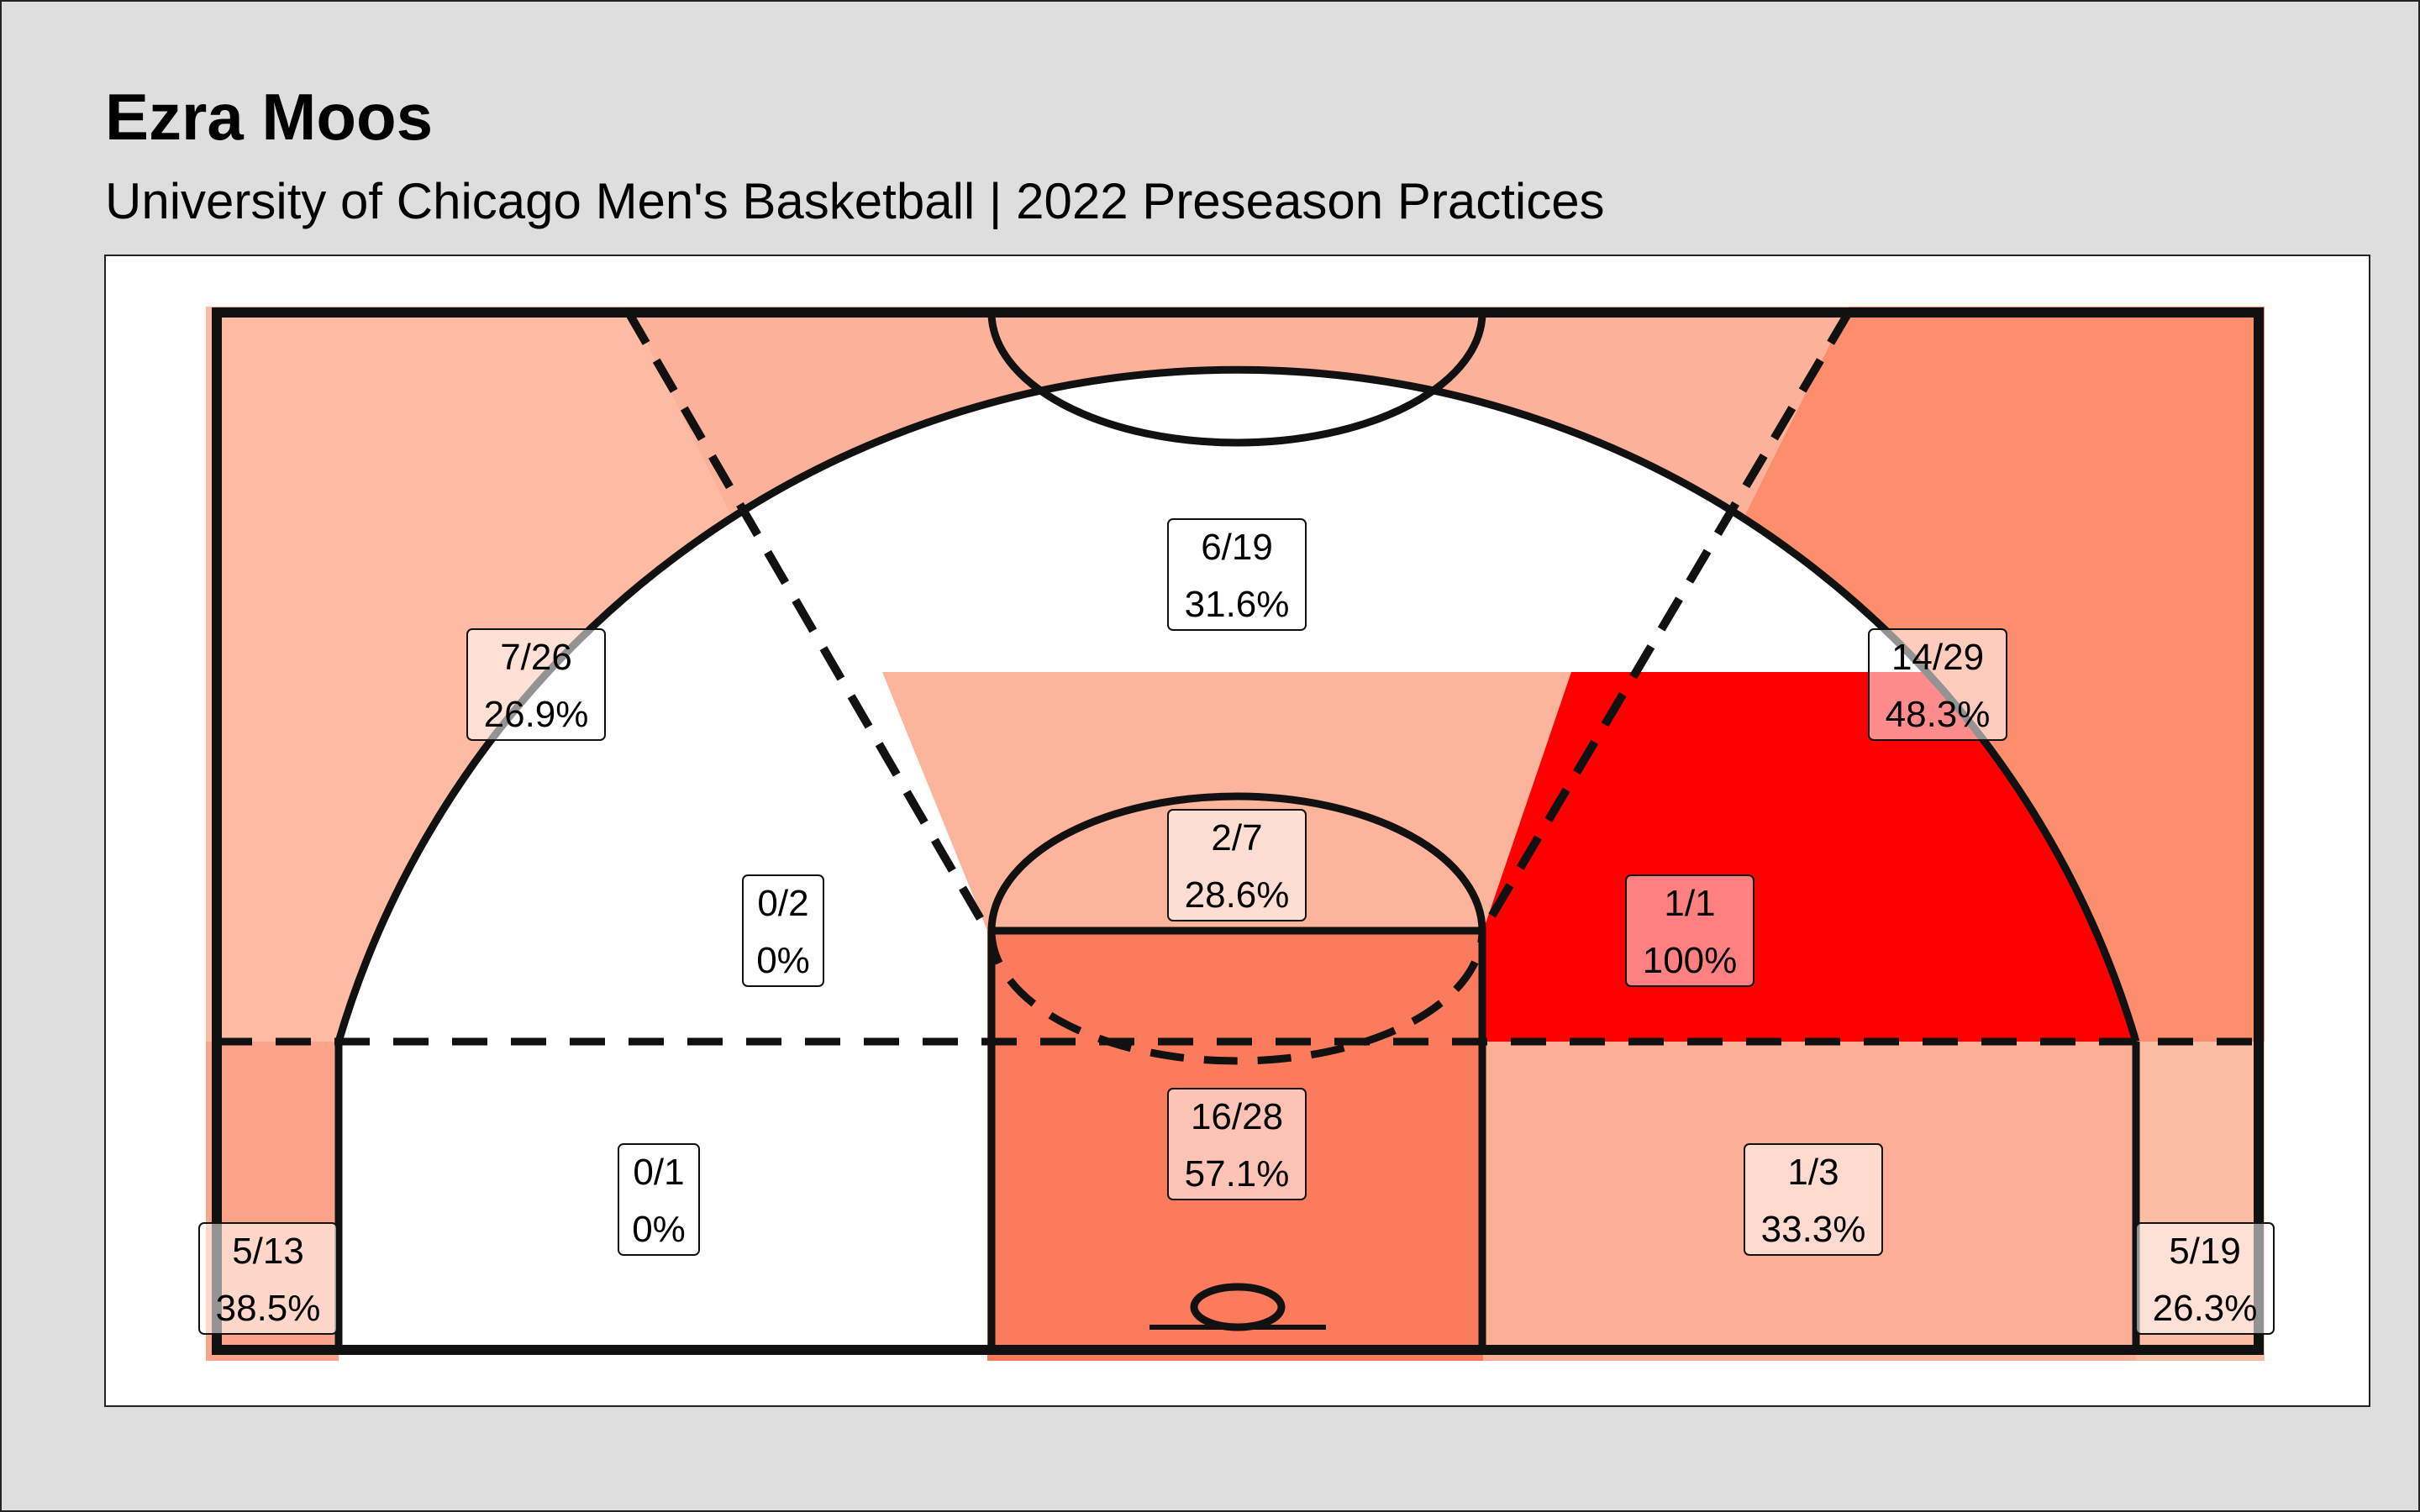 This screenshot has width=2420, height=1512. Describe the element at coordinates (1690, 960) in the screenshot. I see `label-pct: 100%` at that location.